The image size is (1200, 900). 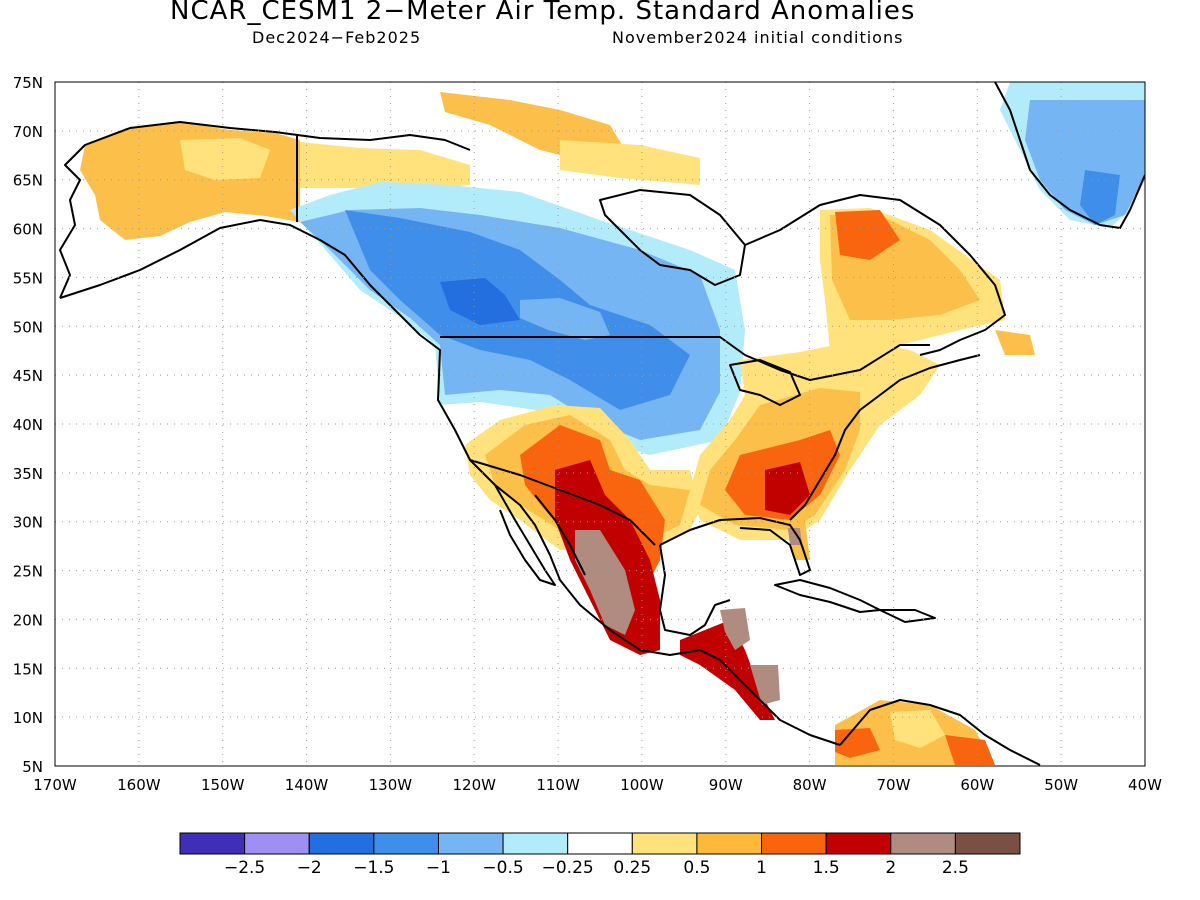 I want to click on labrador-coast, so click(x=875, y=275).